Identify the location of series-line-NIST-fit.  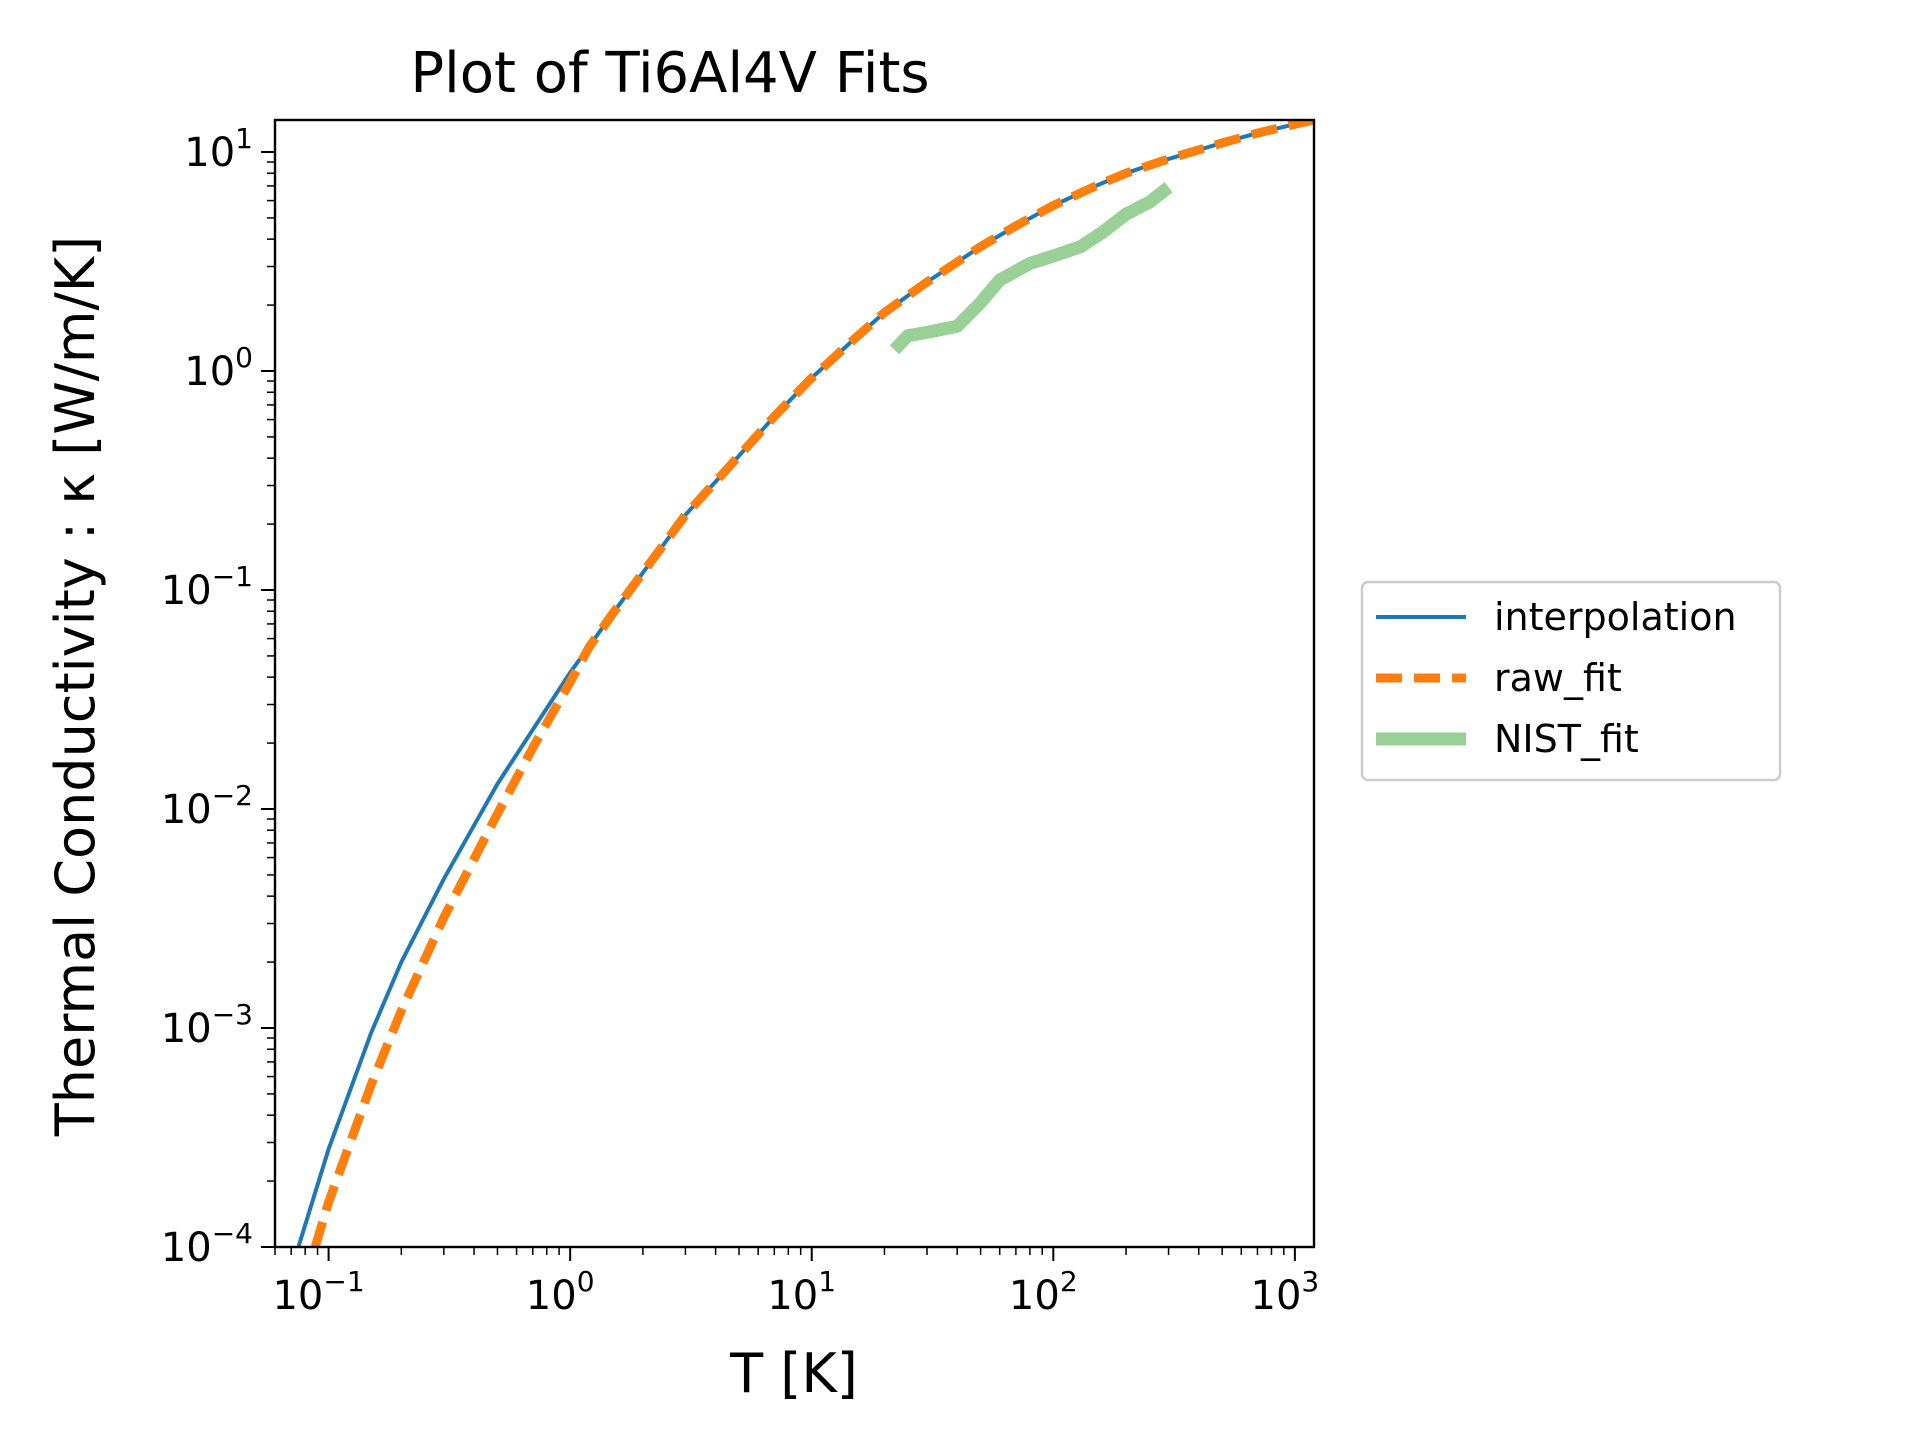
(1031, 268).